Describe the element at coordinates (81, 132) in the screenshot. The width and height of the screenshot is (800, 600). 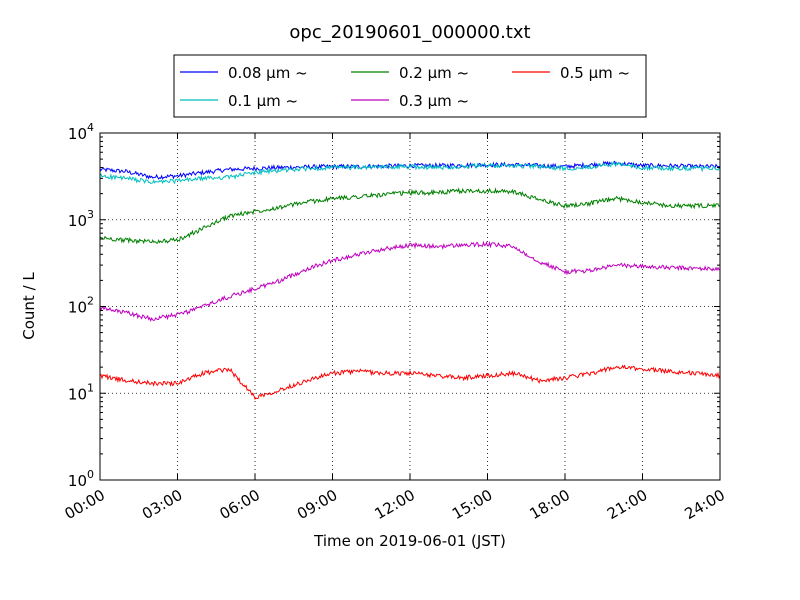
I see `y-tick-label: 10⁴` at that location.